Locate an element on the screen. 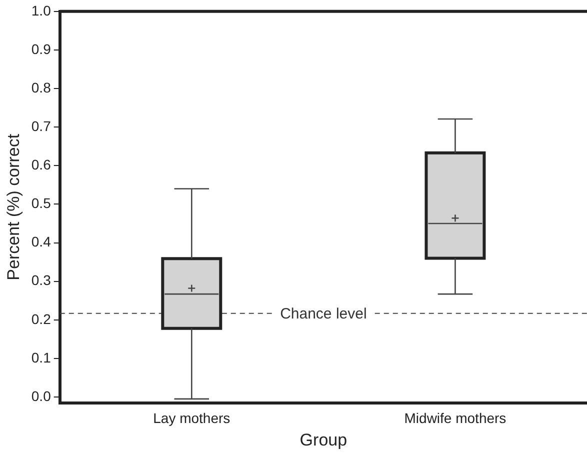  y-tick-label: 0.4 is located at coordinates (41, 242).